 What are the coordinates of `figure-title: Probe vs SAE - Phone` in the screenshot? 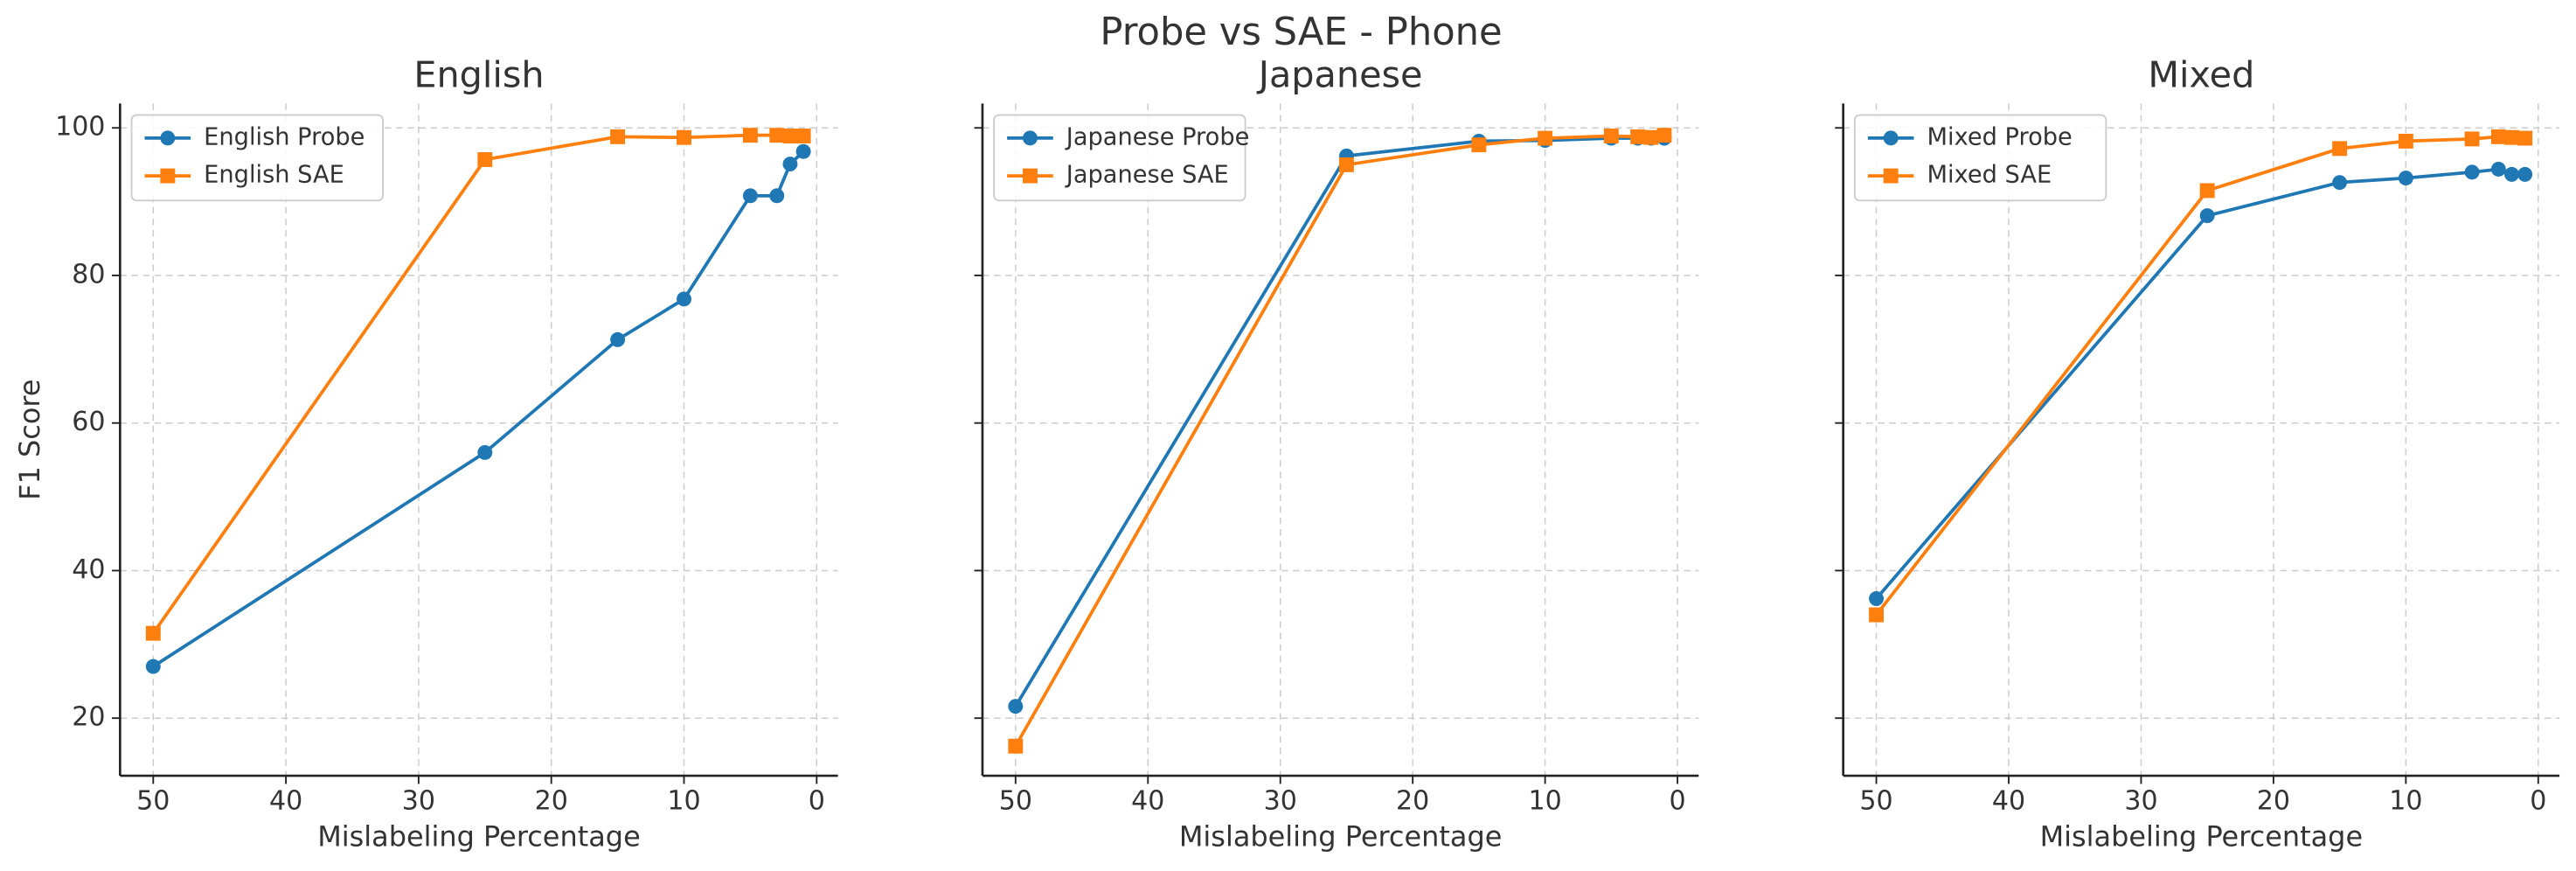 It's located at (1301, 32).